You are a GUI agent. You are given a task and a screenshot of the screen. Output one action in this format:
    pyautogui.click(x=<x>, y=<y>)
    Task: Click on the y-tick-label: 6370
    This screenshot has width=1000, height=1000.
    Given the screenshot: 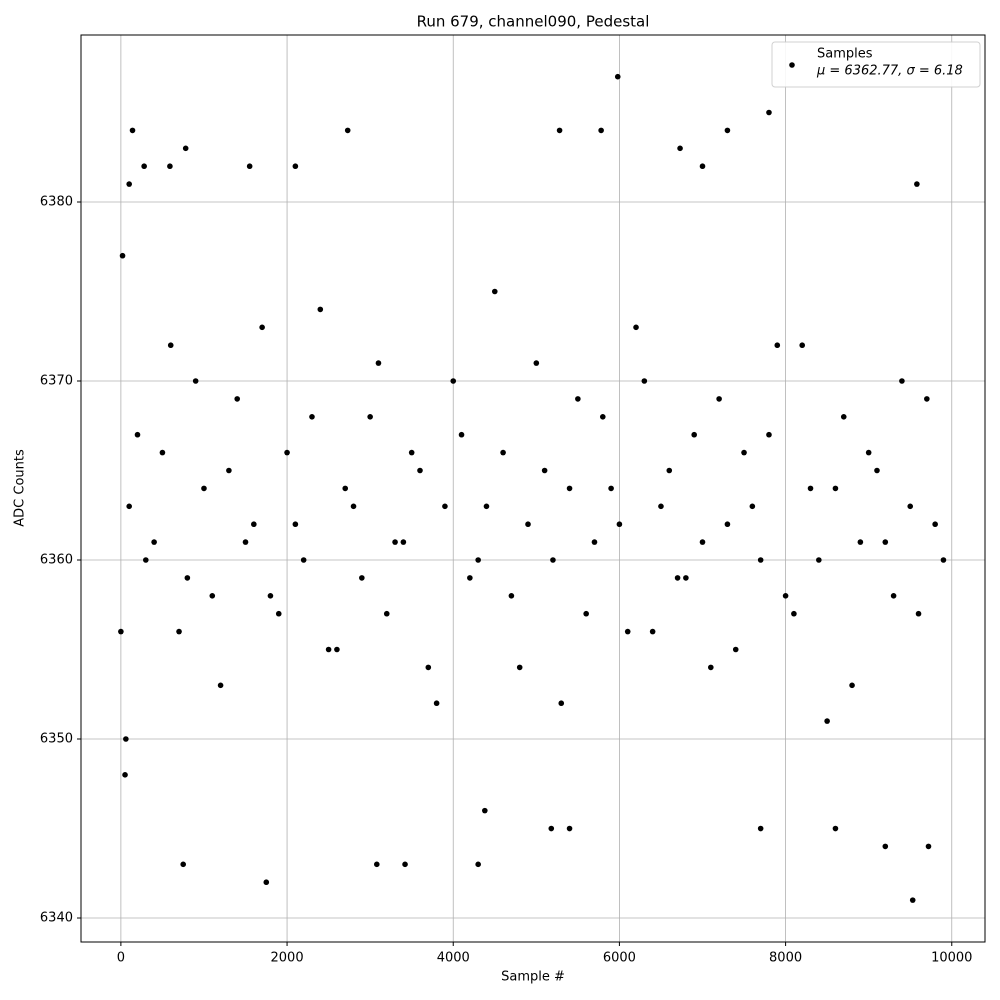 What is the action you would take?
    pyautogui.click(x=56, y=381)
    